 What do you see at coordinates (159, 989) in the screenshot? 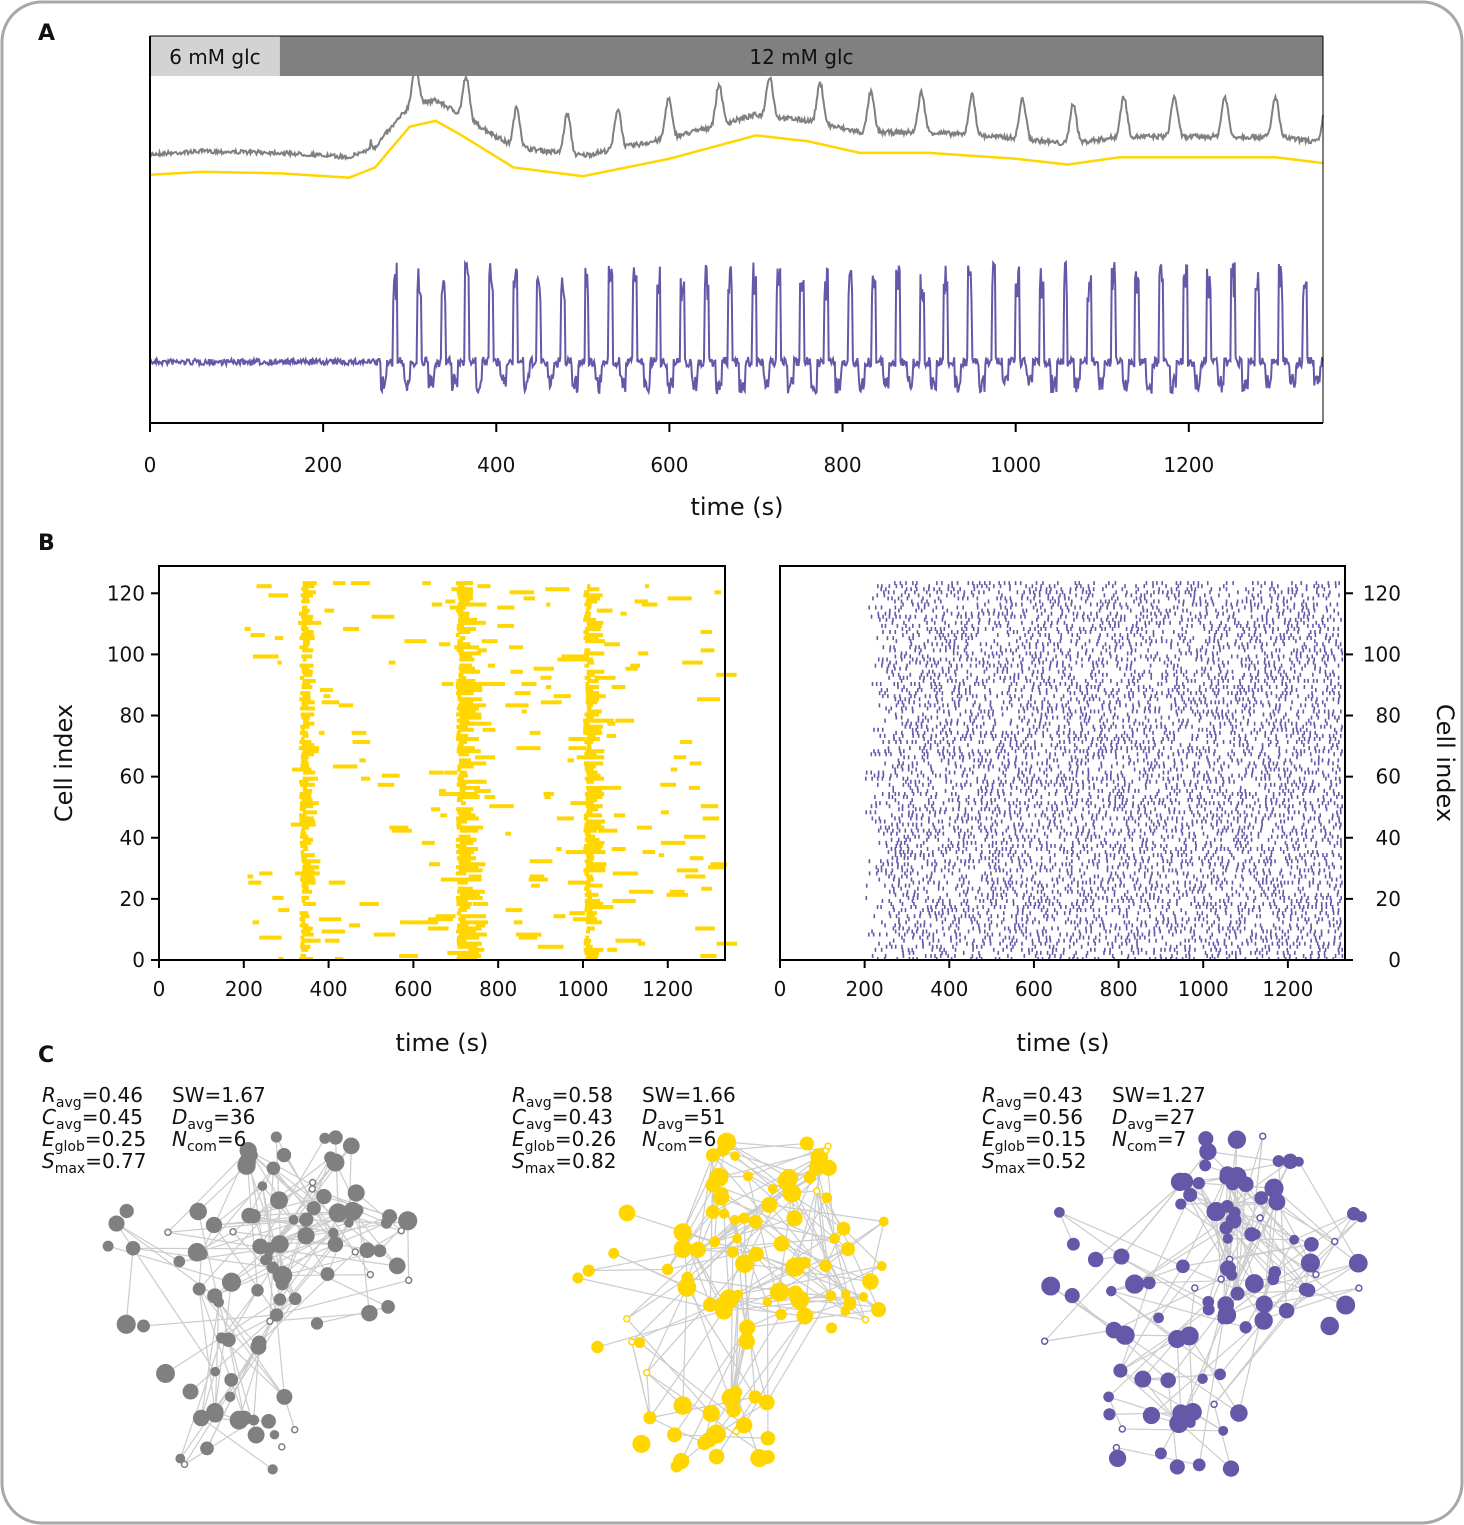
I see `x-tick-label: 0` at bounding box center [159, 989].